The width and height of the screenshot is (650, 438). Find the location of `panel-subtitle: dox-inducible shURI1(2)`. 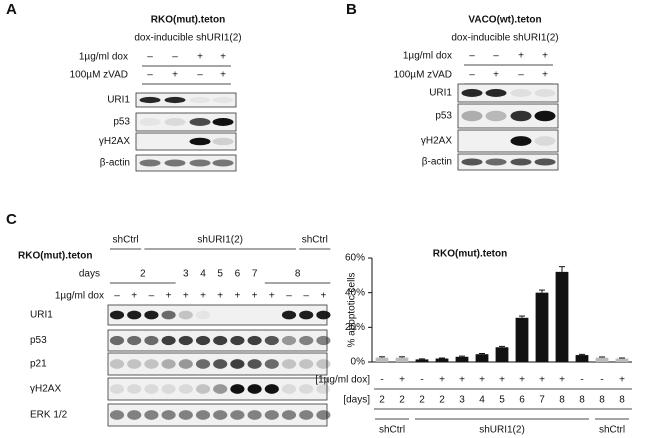

panel-subtitle: dox-inducible shURI1(2) is located at coordinates (504, 38).